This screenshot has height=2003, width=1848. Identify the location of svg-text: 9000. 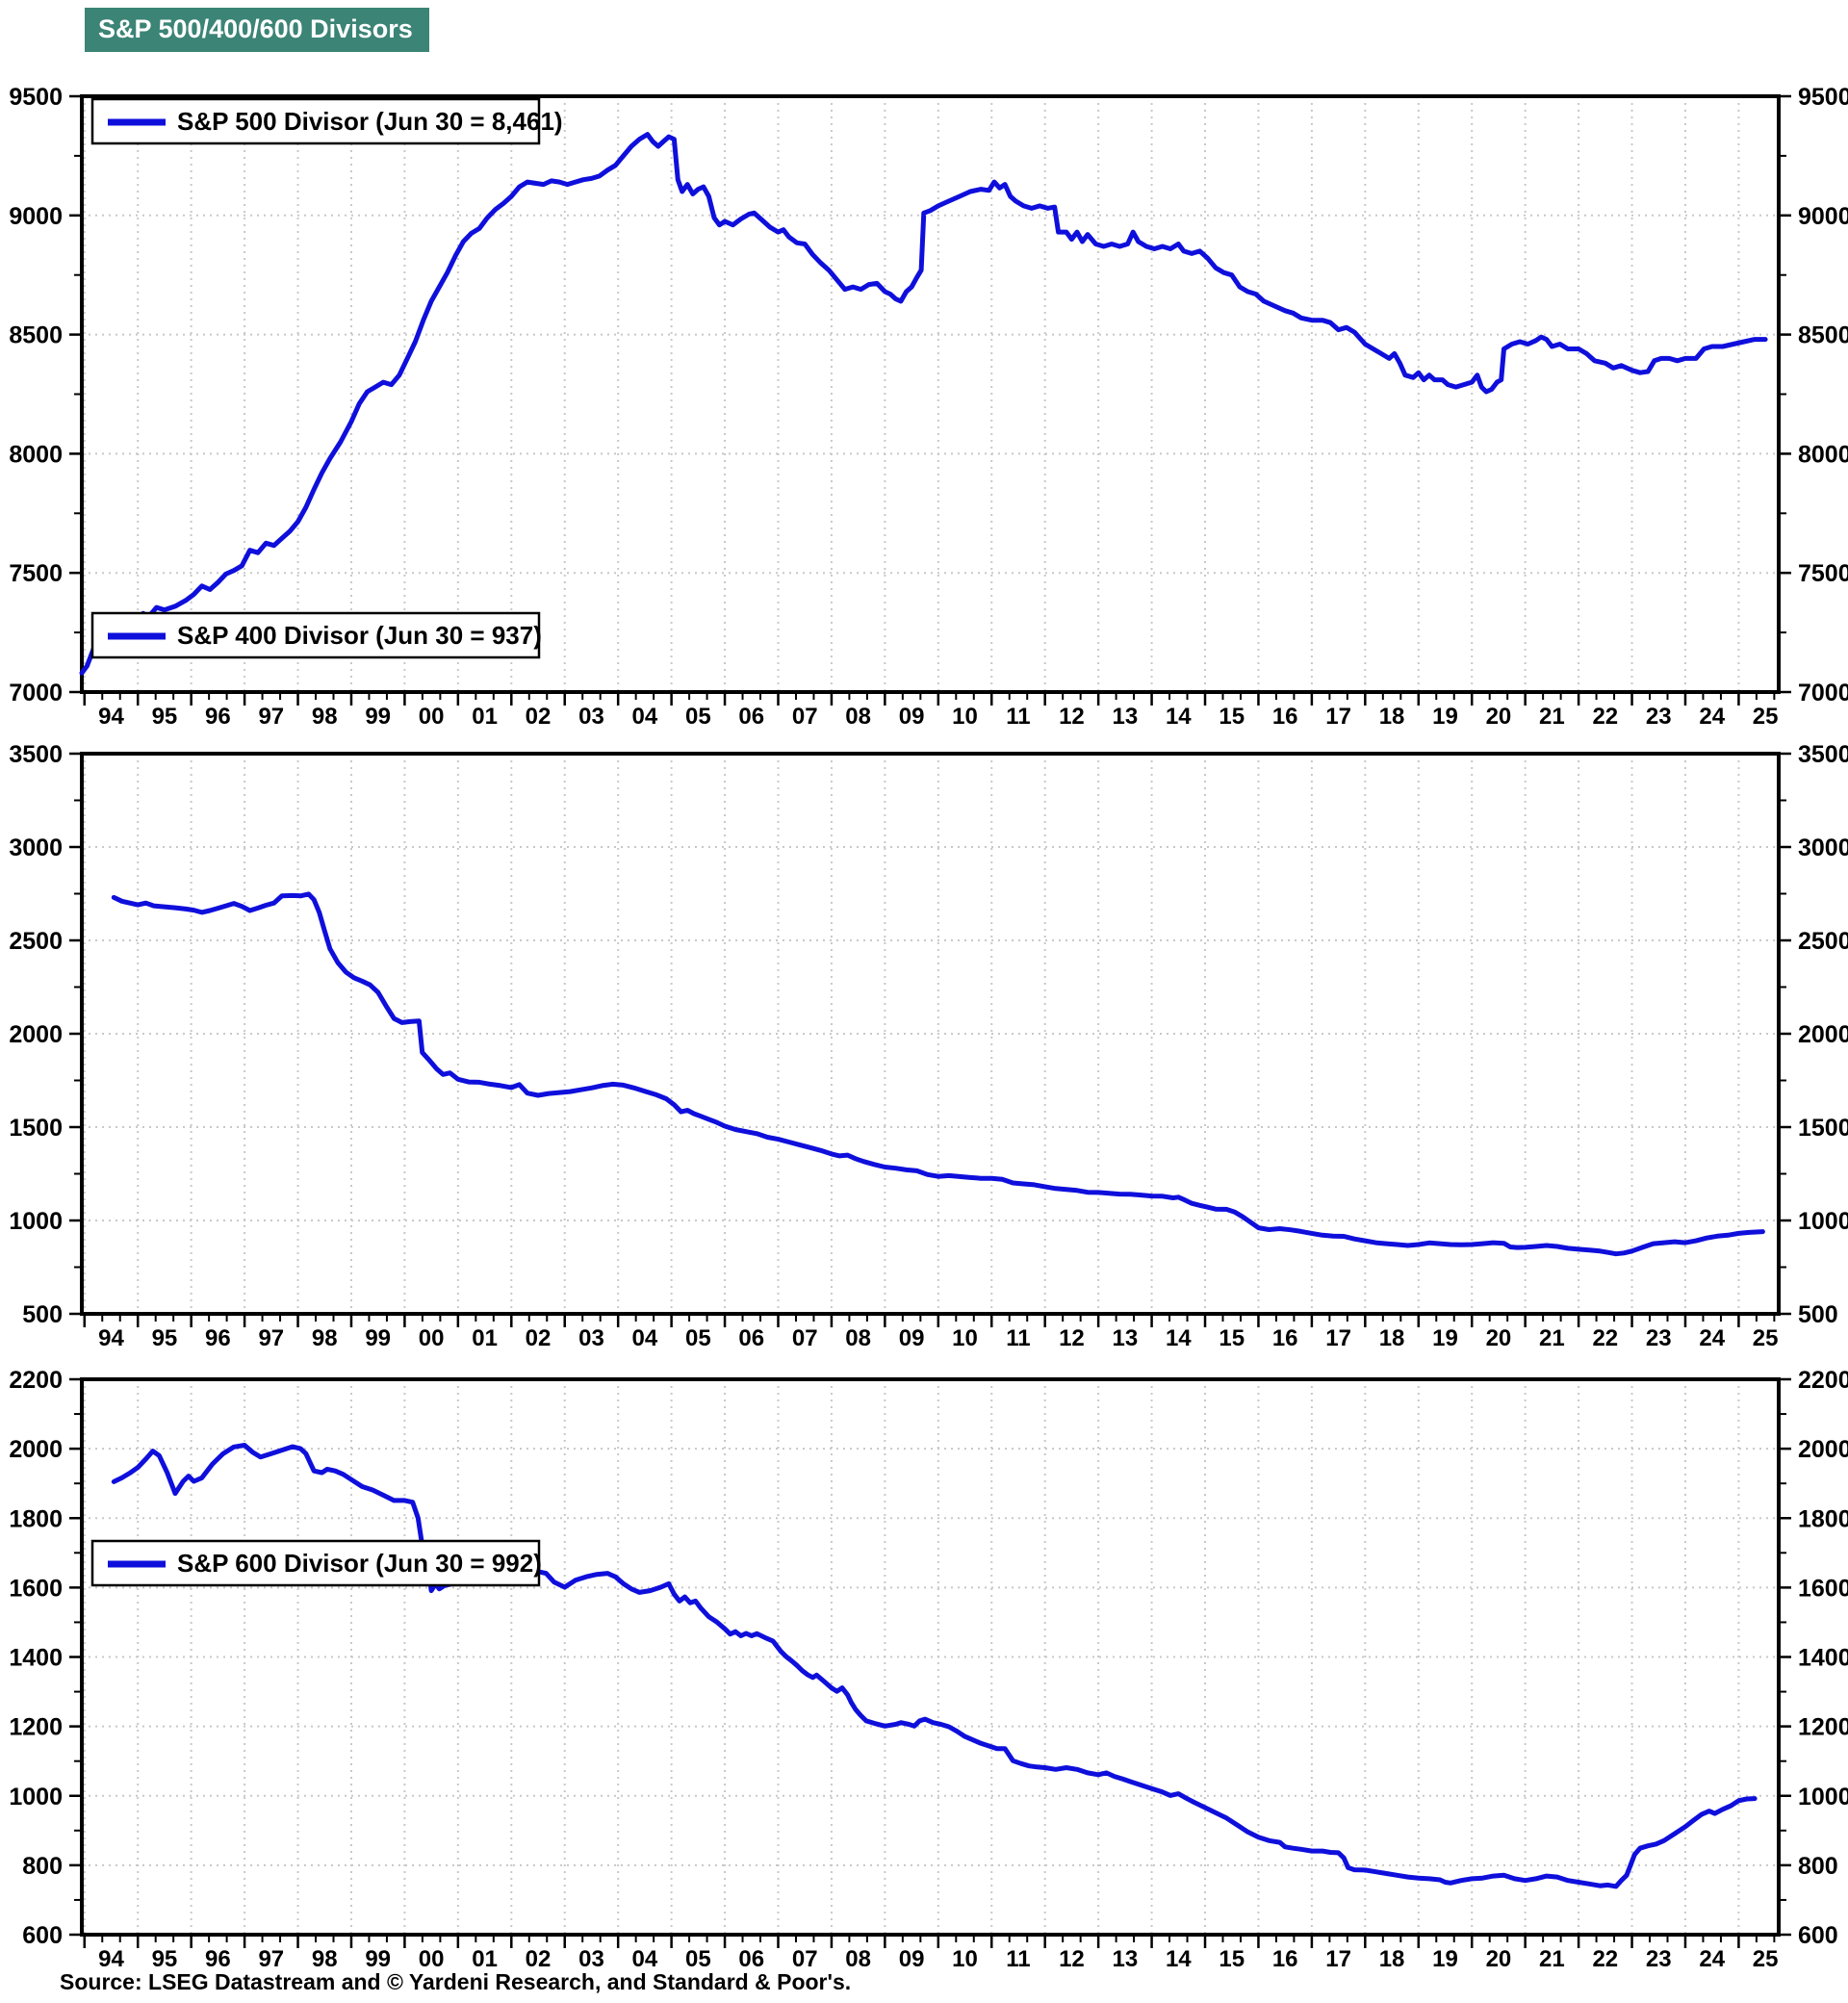
(36, 216).